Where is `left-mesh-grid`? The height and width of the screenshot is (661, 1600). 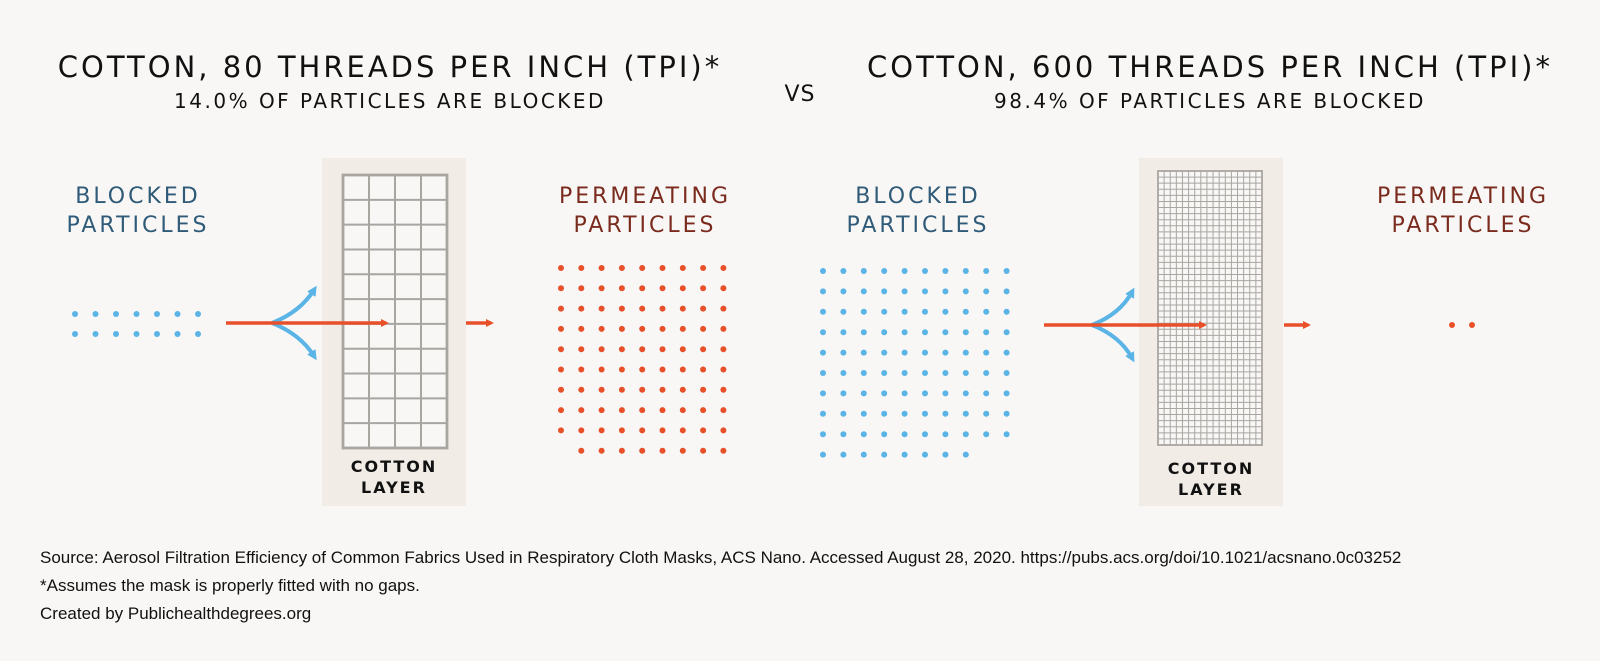 left-mesh-grid is located at coordinates (395, 311).